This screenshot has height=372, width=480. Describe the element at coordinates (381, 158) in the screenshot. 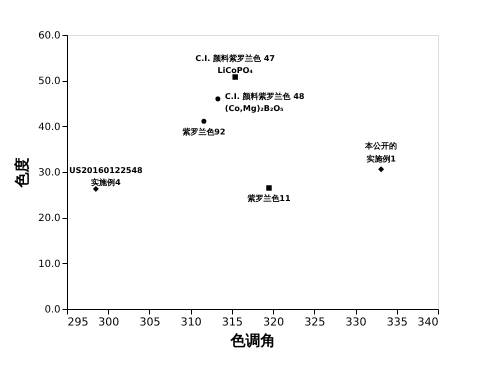

I see `annotation: 实施例1` at that location.